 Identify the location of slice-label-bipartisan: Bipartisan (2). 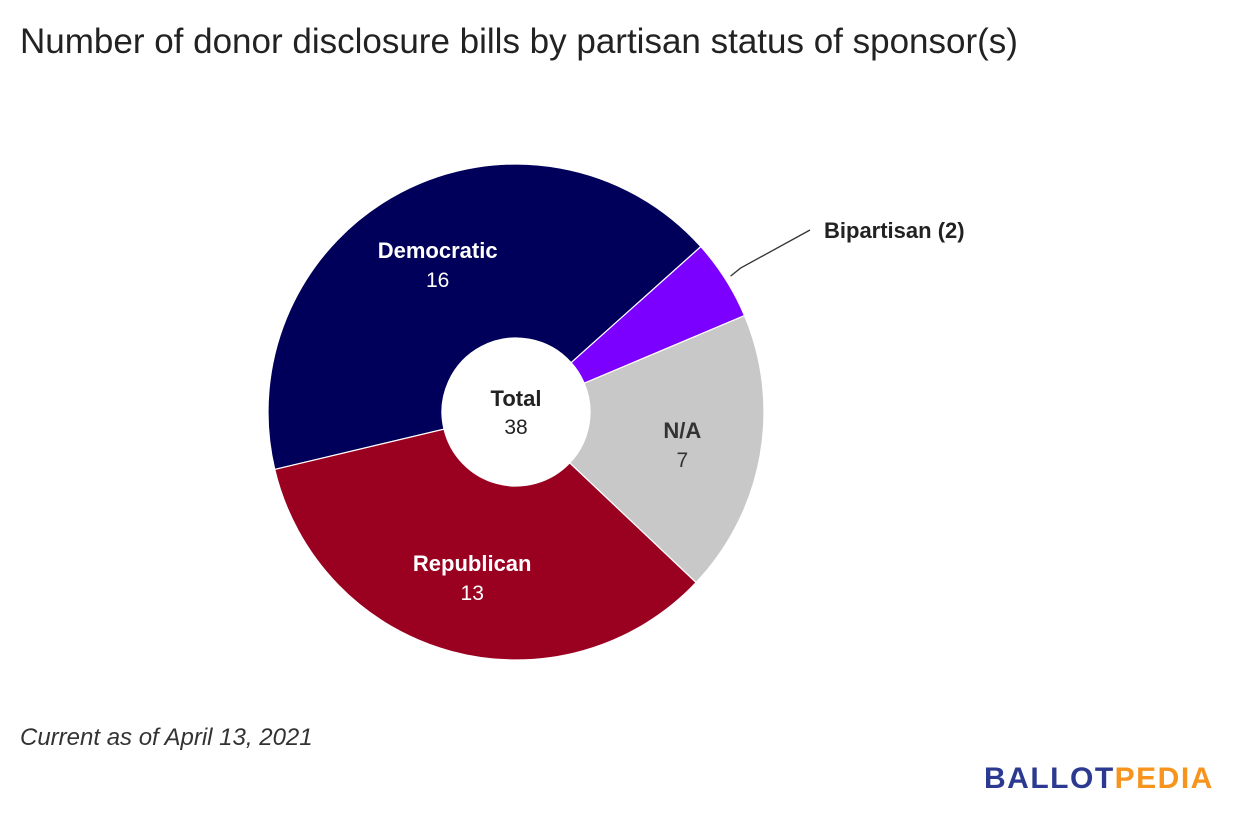
(894, 230).